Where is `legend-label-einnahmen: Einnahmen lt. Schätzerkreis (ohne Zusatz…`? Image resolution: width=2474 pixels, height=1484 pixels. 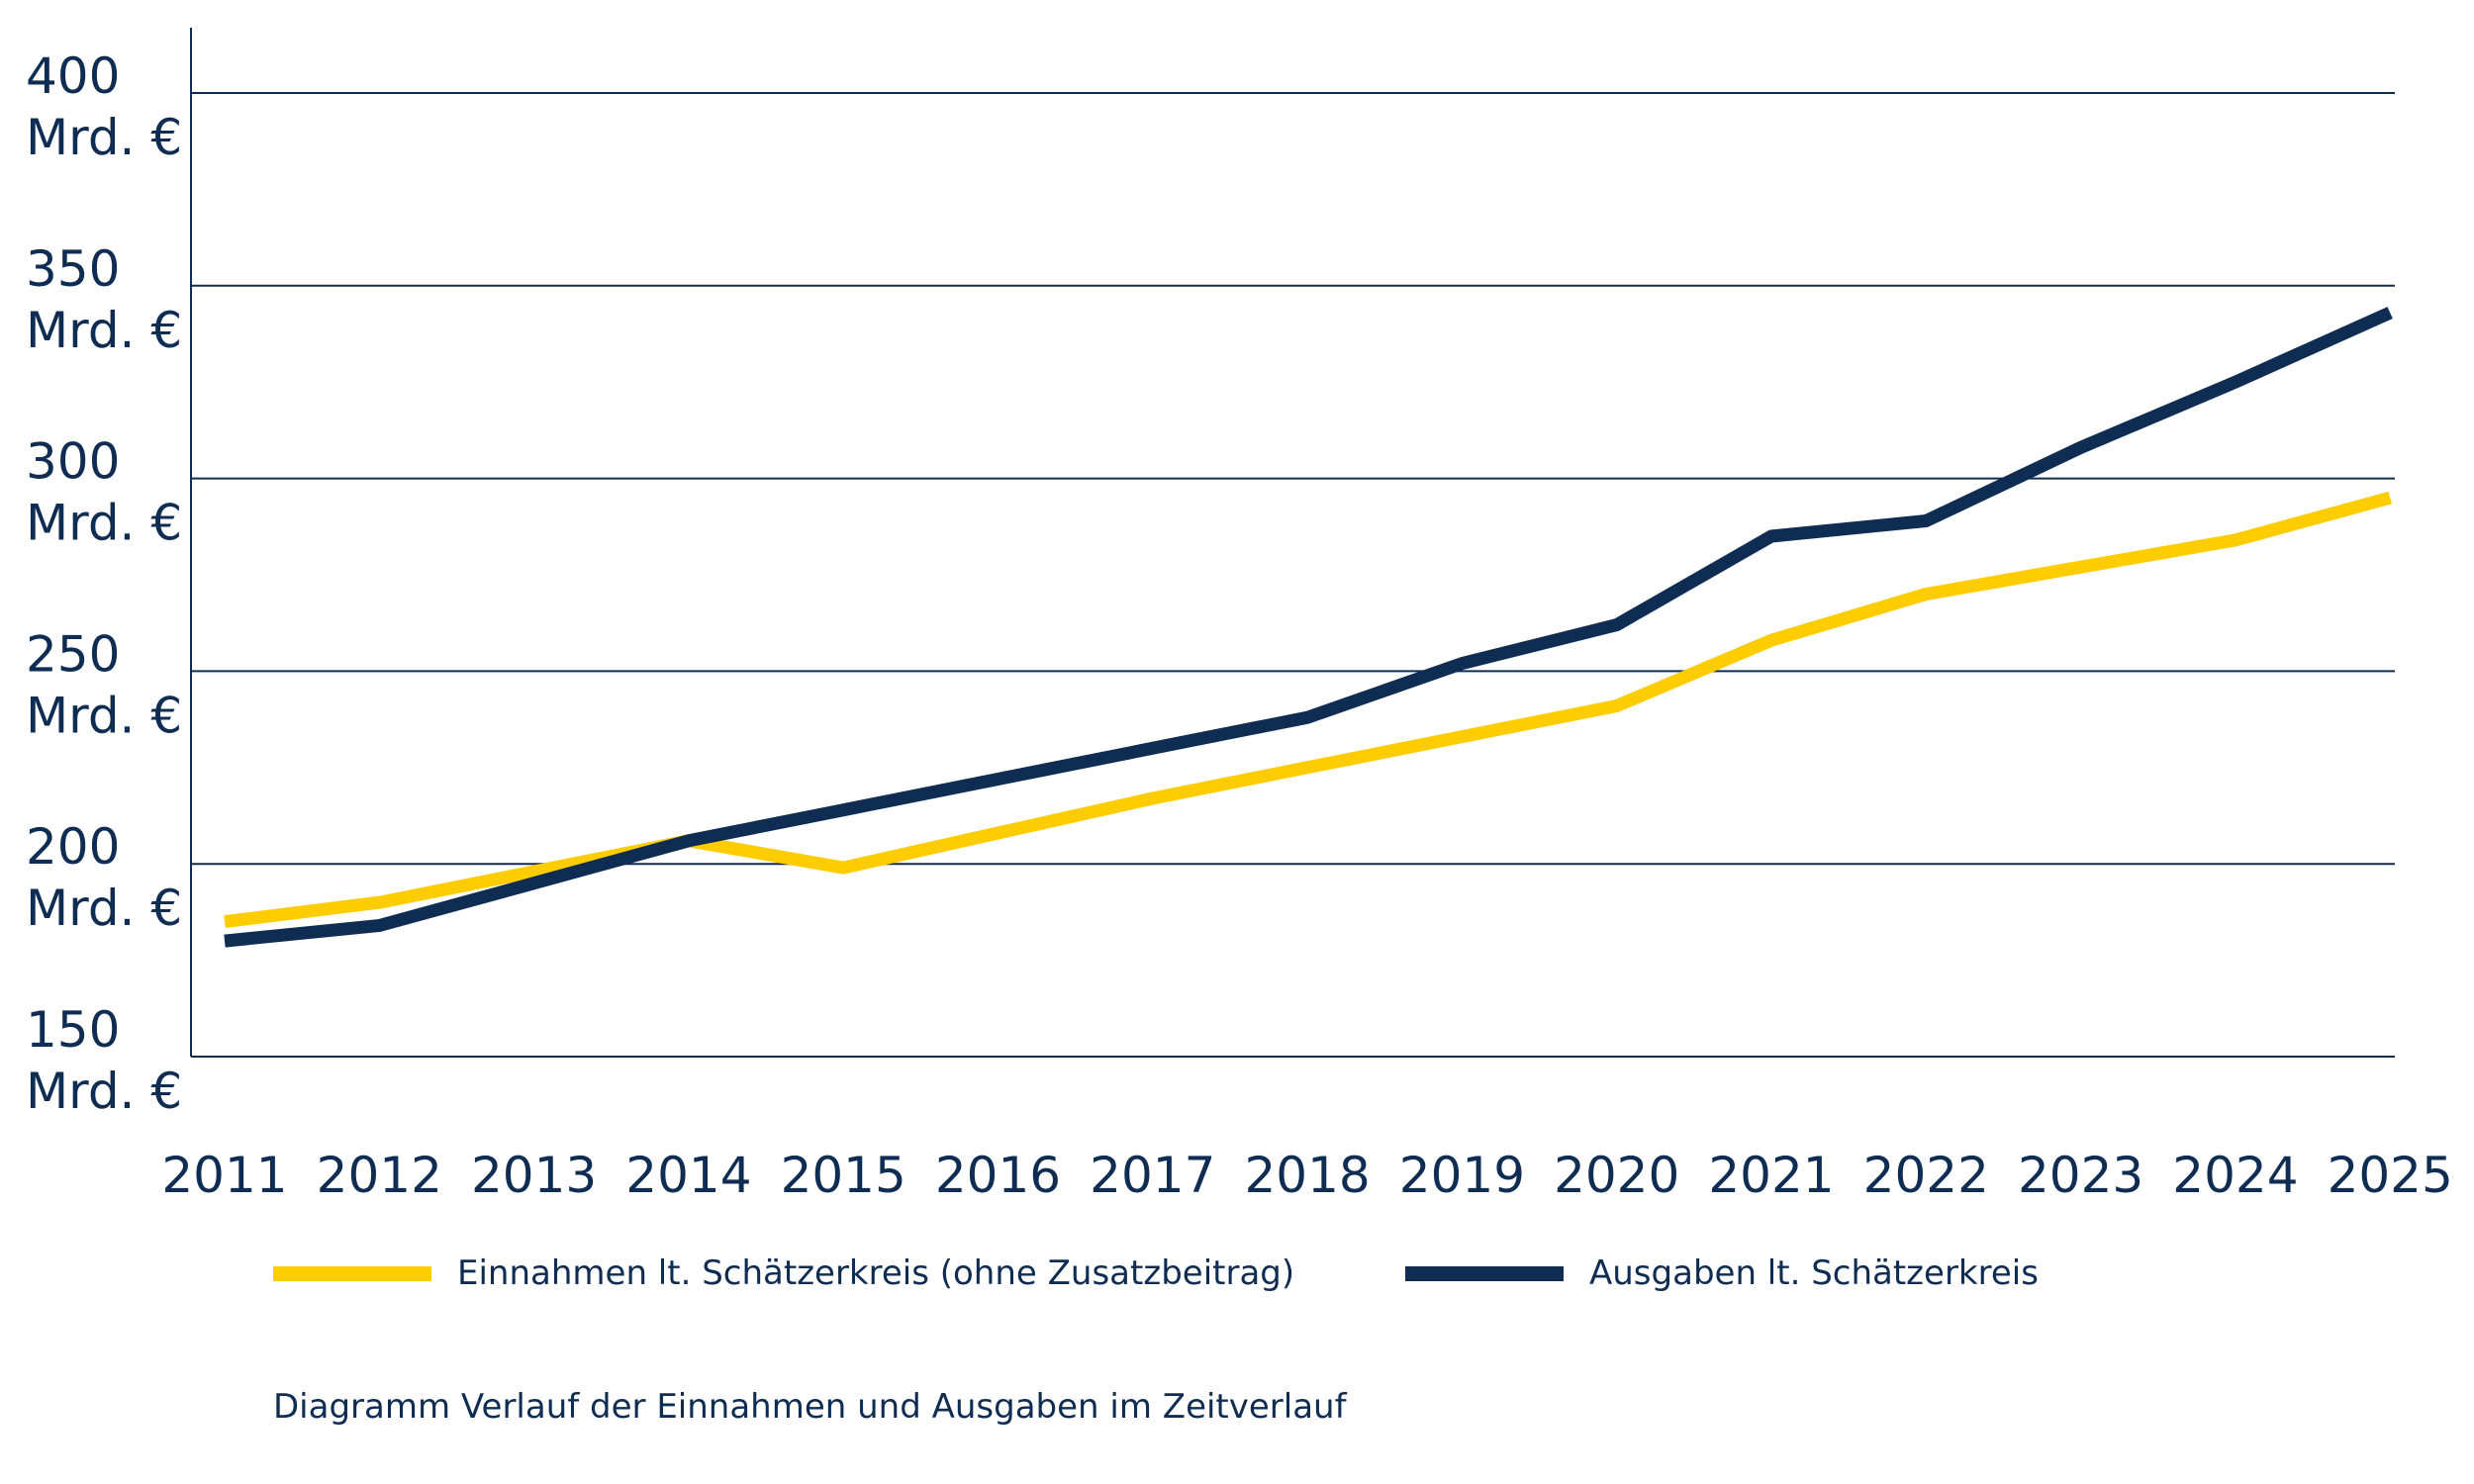 legend-label-einnahmen: Einnahmen lt. Schätzerkreis (ohne Zusatz… is located at coordinates (876, 1273).